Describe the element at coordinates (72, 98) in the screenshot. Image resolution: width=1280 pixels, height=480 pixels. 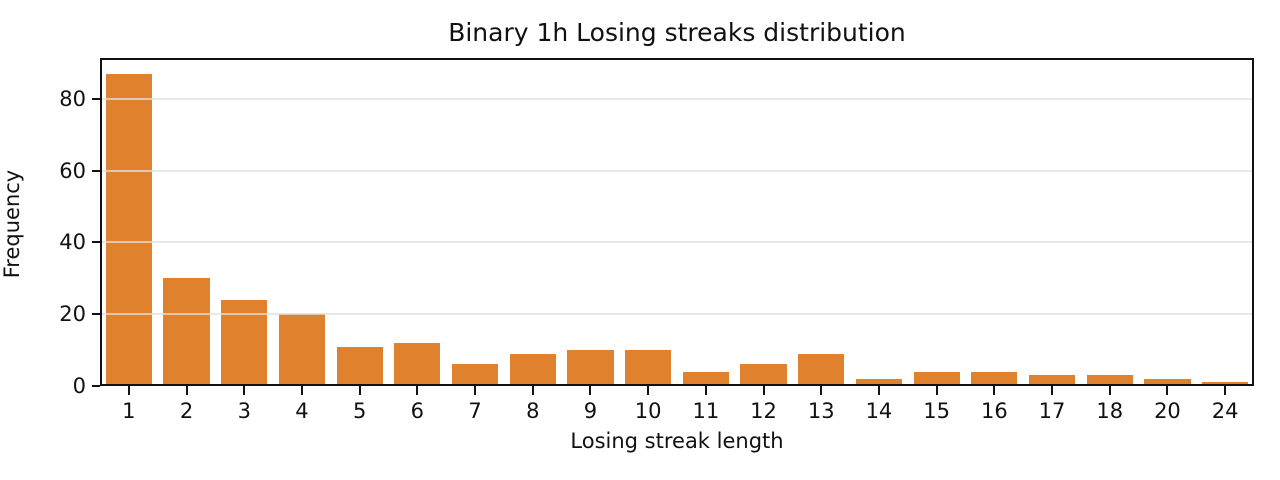
I see `y-tick-label-80: 80` at that location.